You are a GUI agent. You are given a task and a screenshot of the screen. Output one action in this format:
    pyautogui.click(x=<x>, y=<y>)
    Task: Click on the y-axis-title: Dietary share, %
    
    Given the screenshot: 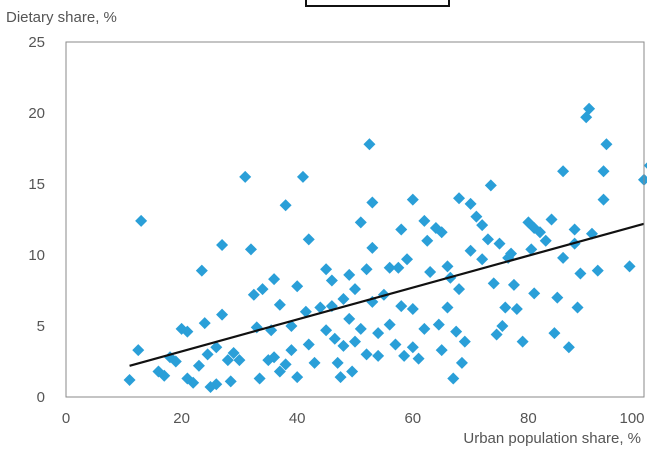 What is the action you would take?
    pyautogui.click(x=61, y=17)
    